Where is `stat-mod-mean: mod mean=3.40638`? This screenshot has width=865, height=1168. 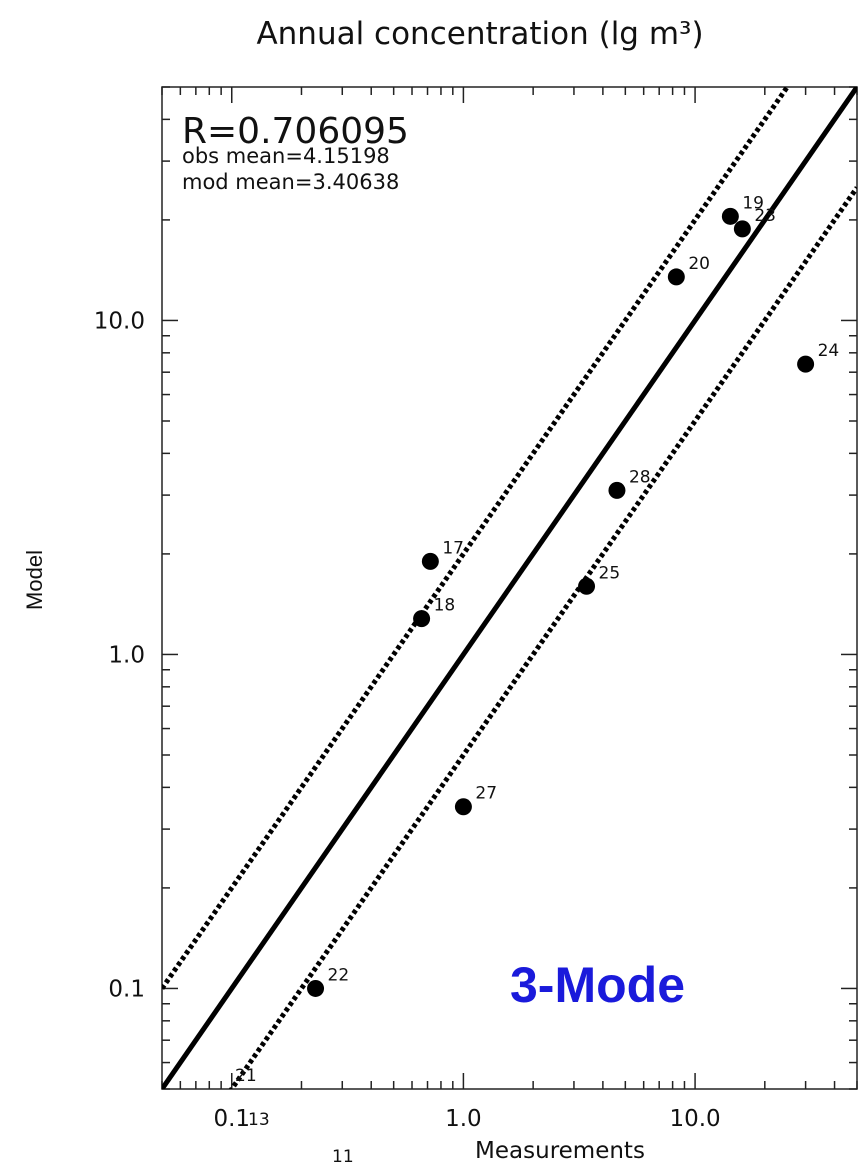
stat-mod-mean: mod mean=3.40638 is located at coordinates (290, 182).